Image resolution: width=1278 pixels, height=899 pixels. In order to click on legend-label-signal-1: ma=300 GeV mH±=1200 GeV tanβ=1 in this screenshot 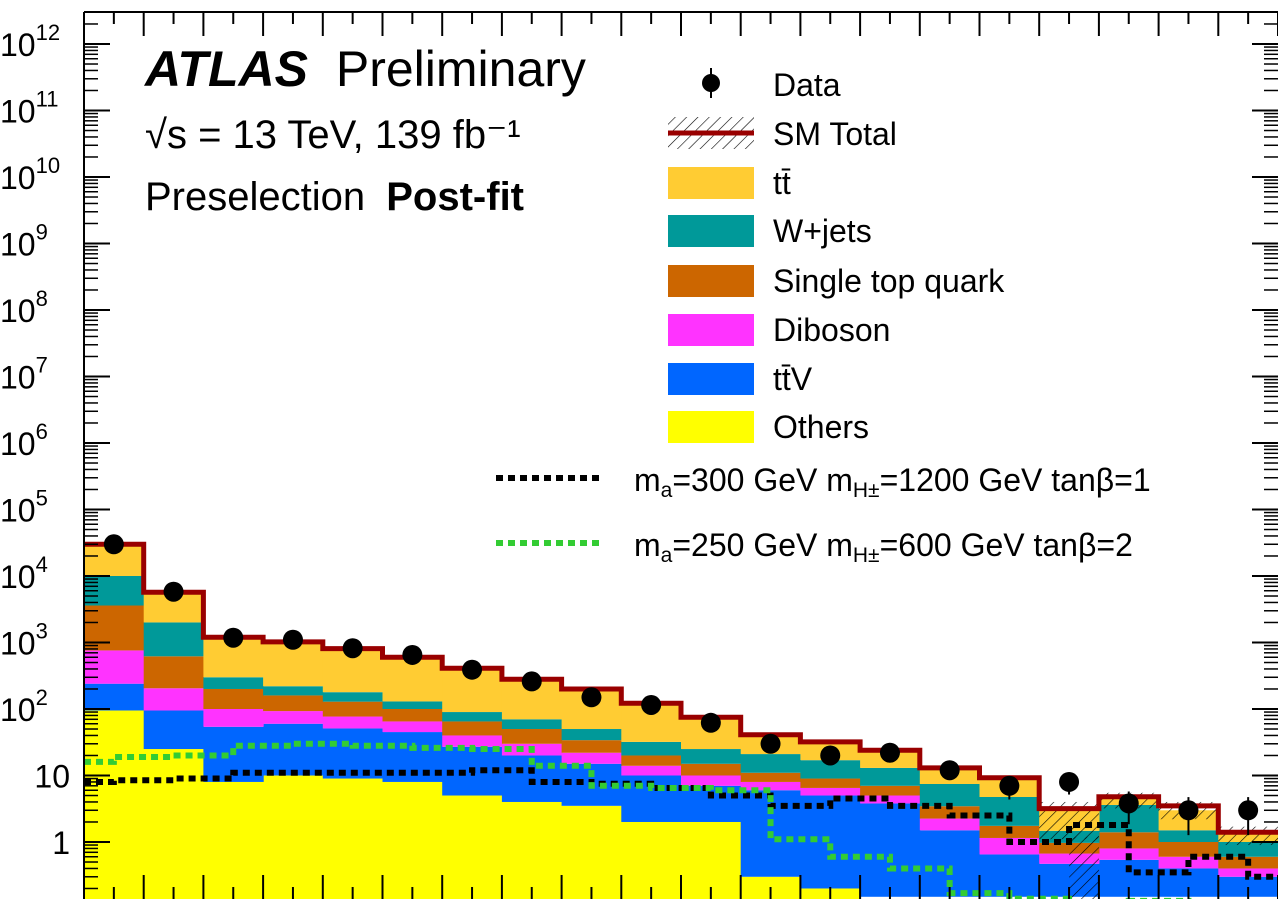, I will do `click(892, 482)`.